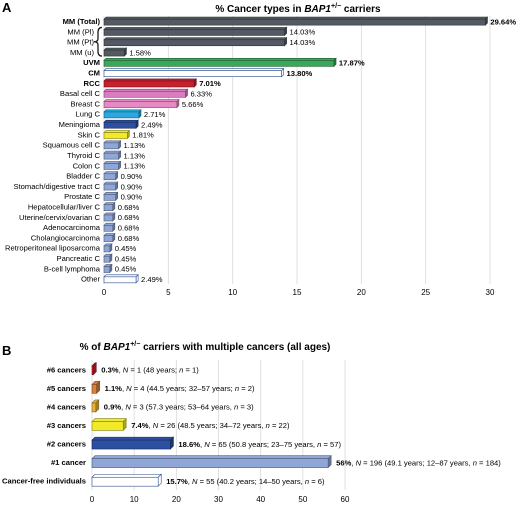 The width and height of the screenshot is (520, 506). I want to click on value-detail: = 2), so click(247, 388).